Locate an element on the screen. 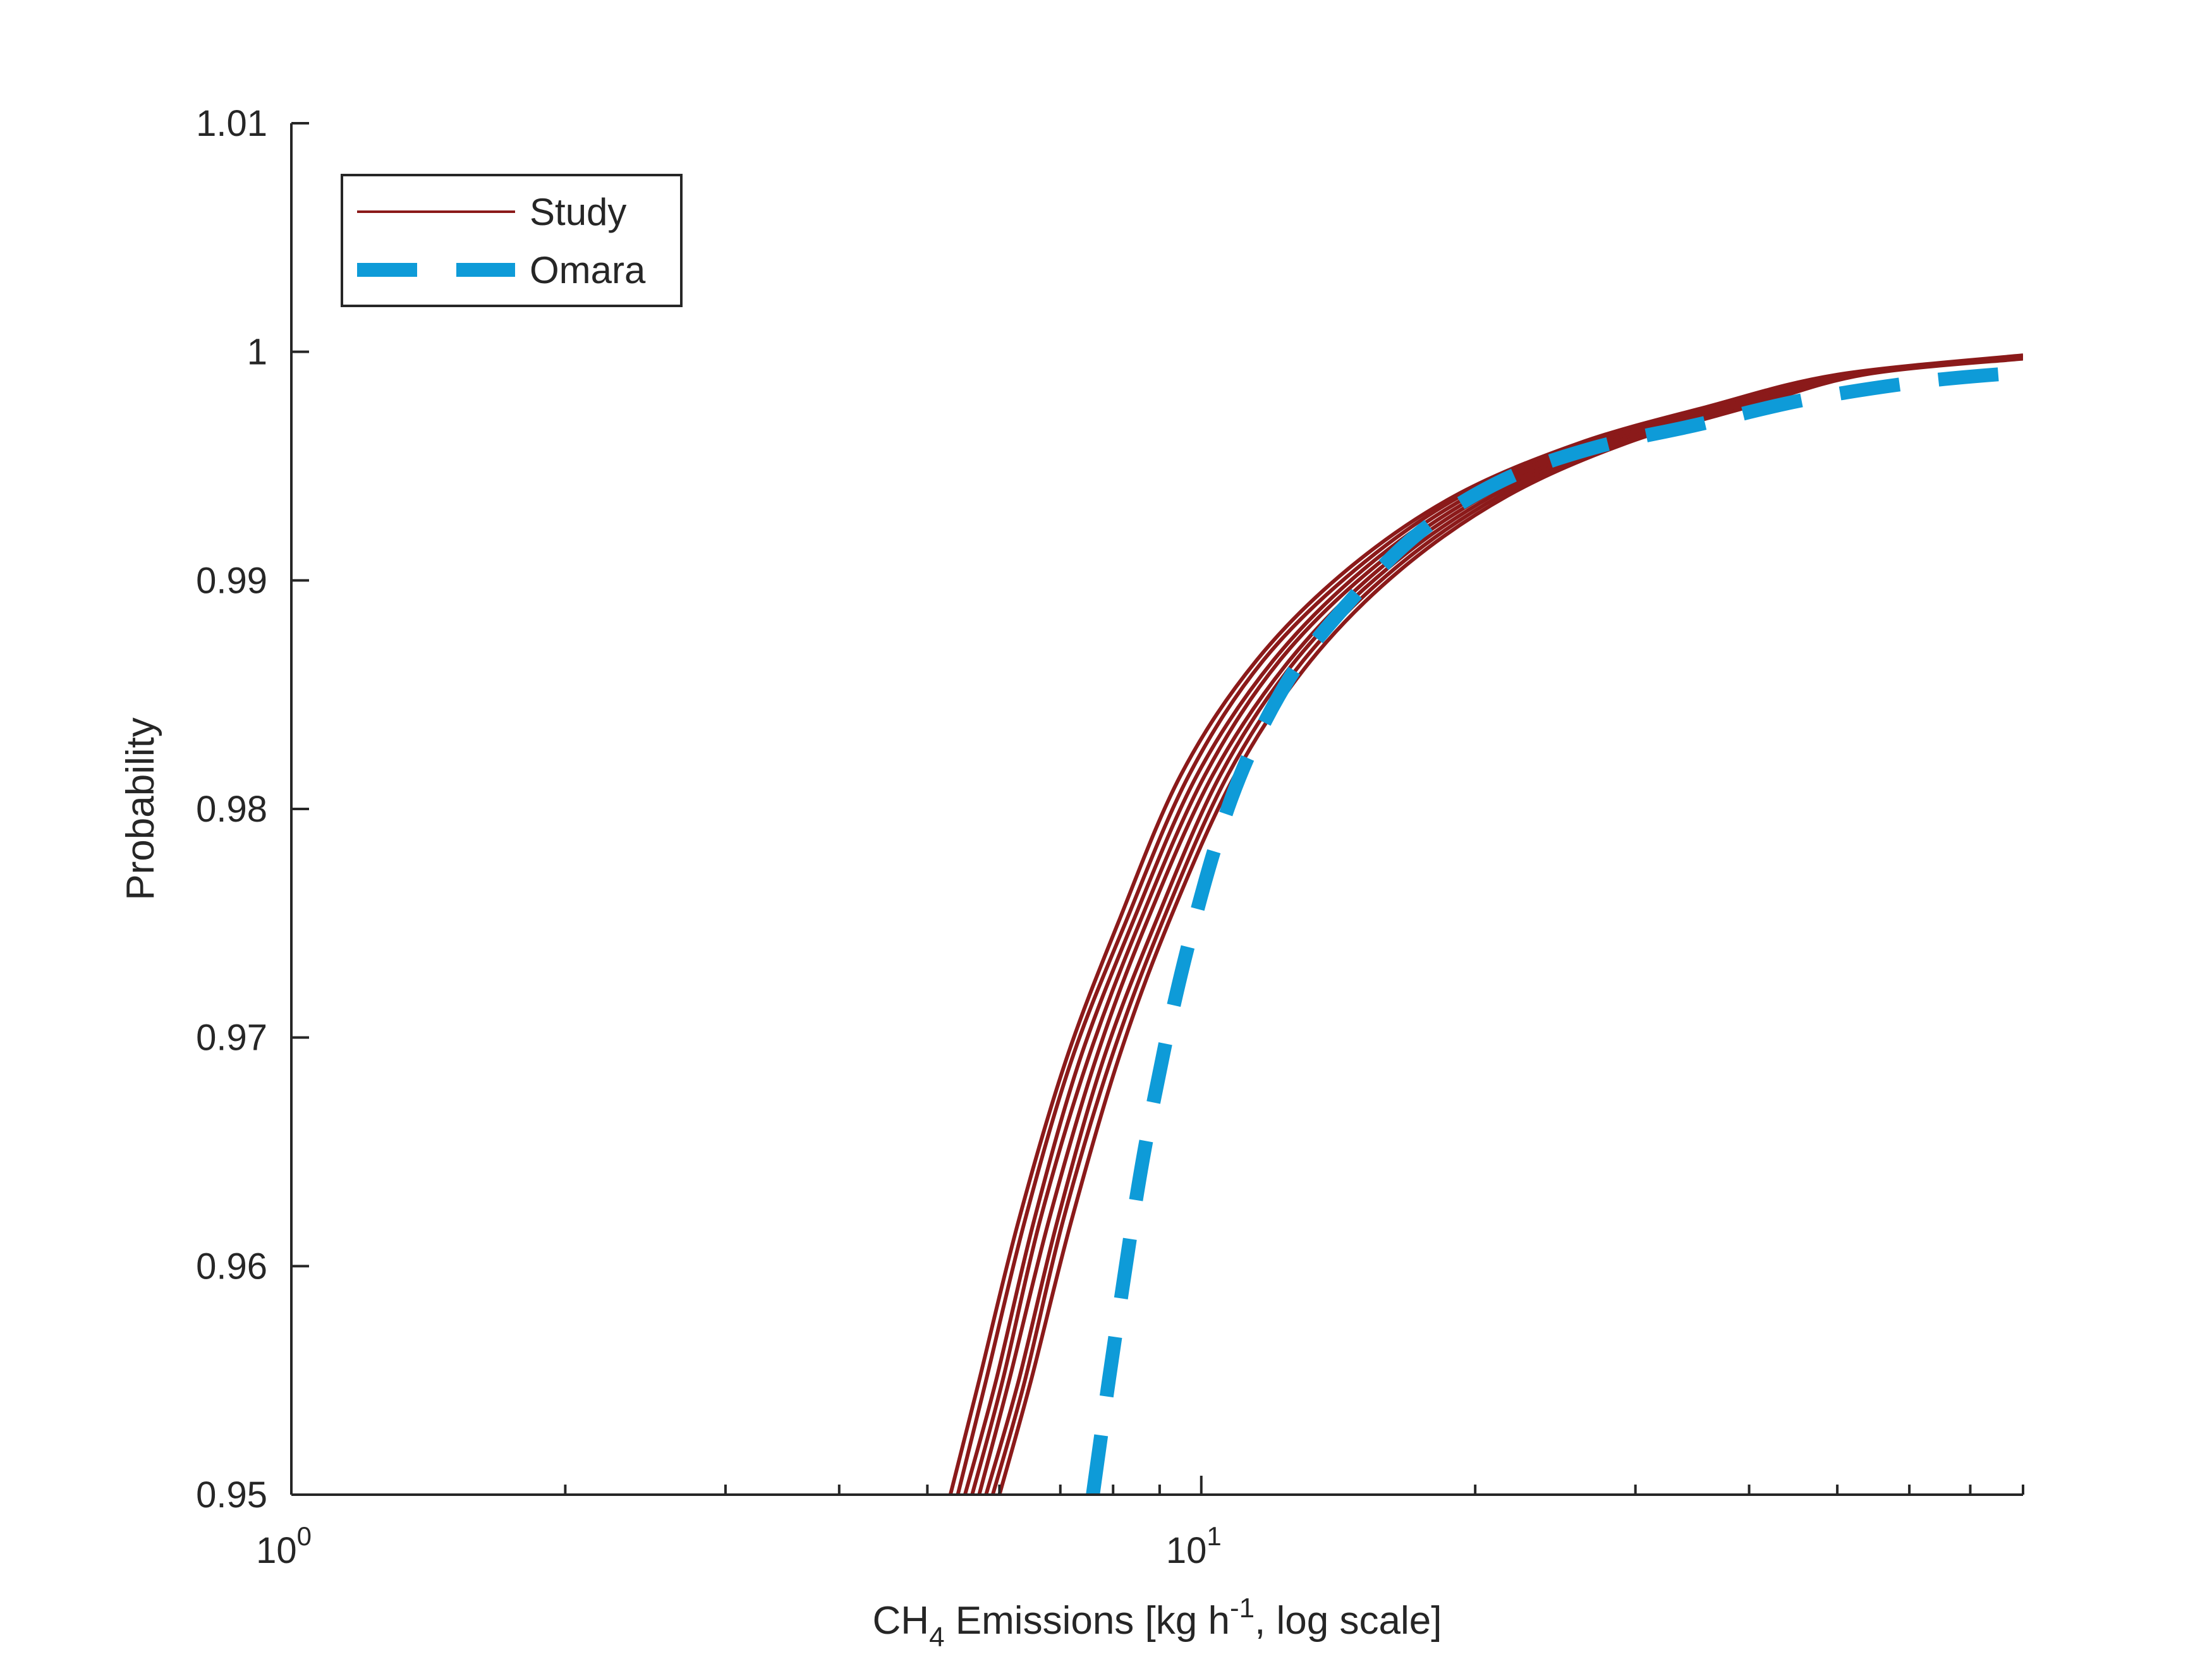  x-tick-label: 10¹ is located at coordinates (1194, 1546).